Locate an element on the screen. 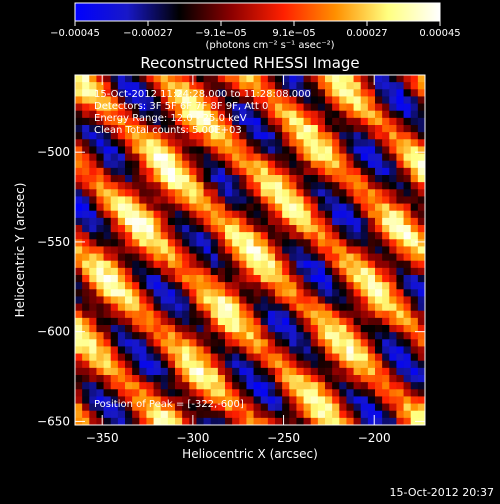 The image size is (500, 504). x-tick-label: −200 is located at coordinates (374, 438).